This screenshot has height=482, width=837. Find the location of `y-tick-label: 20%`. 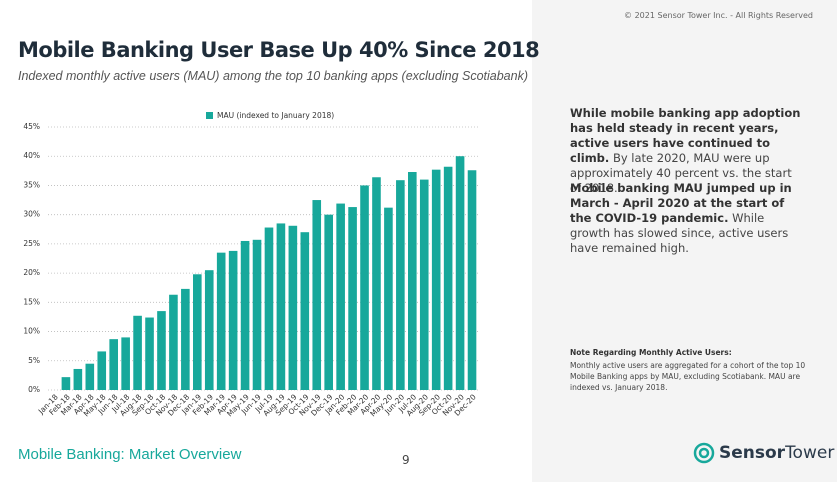

y-tick-label: 20% is located at coordinates (31, 272).